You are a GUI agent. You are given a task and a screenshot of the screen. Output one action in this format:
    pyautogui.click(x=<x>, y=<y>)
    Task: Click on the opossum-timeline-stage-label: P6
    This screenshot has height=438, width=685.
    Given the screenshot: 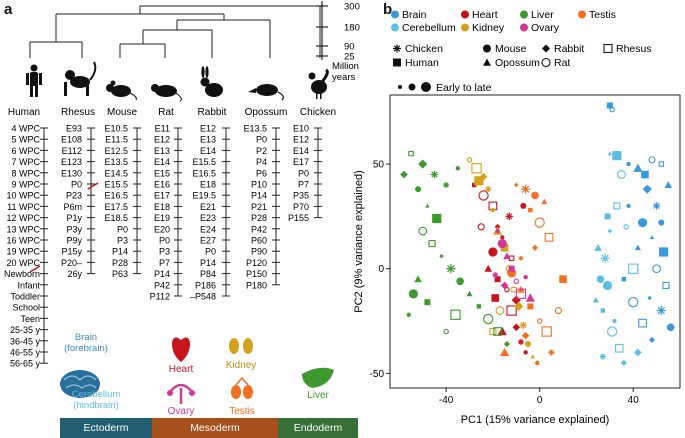 What is the action you would take?
    pyautogui.click(x=261, y=173)
    